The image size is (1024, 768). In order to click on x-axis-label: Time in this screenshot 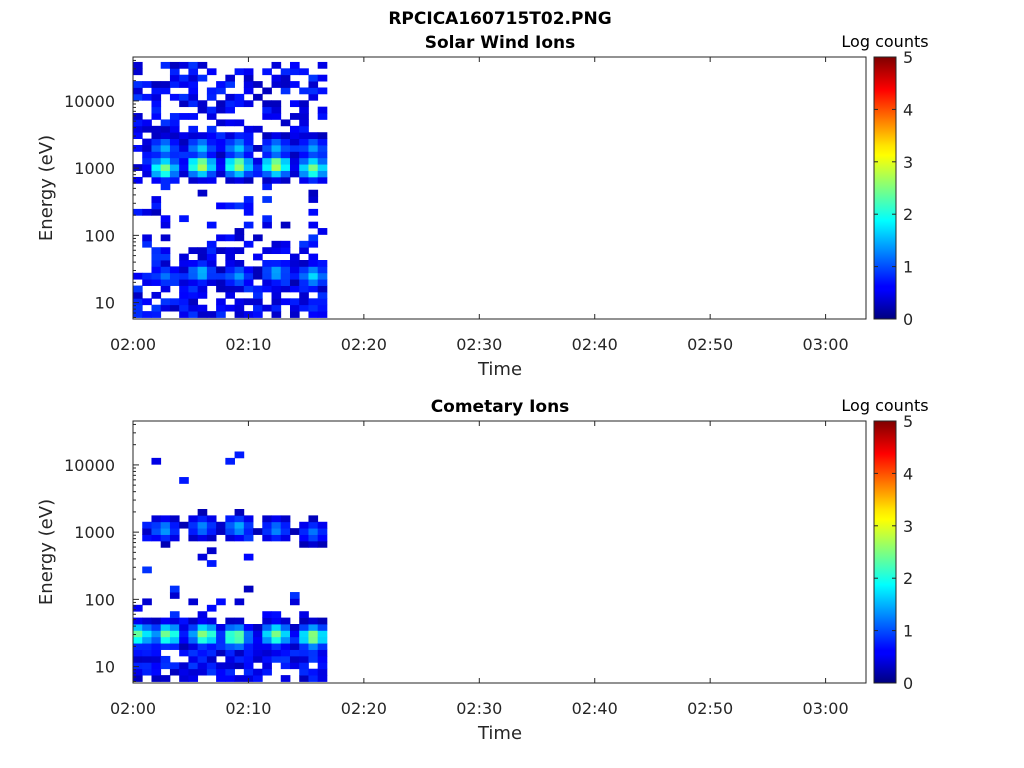, I will do `click(499, 733)`.